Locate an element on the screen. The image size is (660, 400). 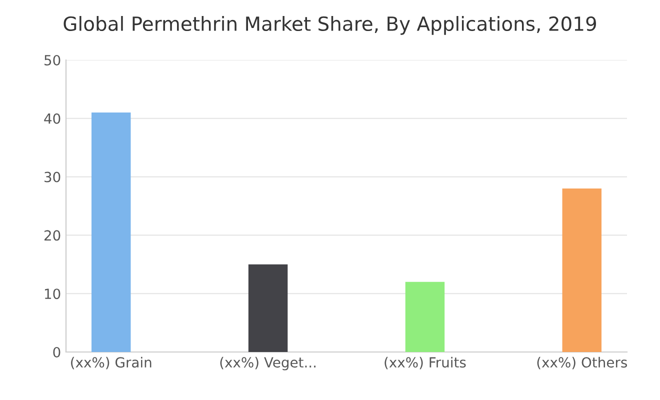
x-tick-label: (xx%) Fruits is located at coordinates (425, 363).